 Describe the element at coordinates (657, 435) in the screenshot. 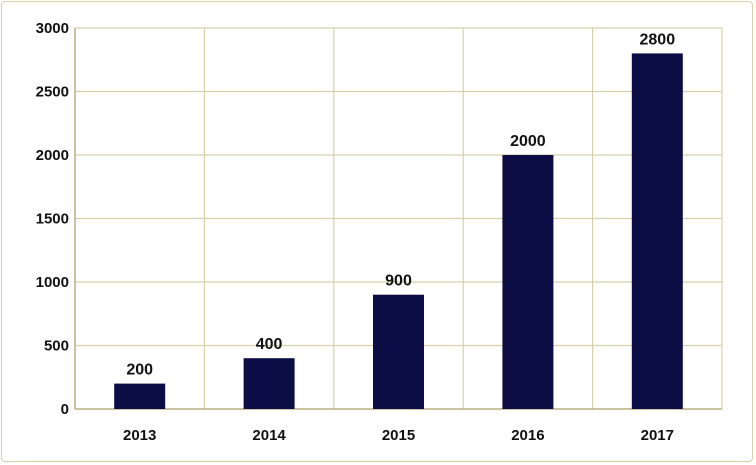

I see `x-tick-label-2017: 2017` at that location.